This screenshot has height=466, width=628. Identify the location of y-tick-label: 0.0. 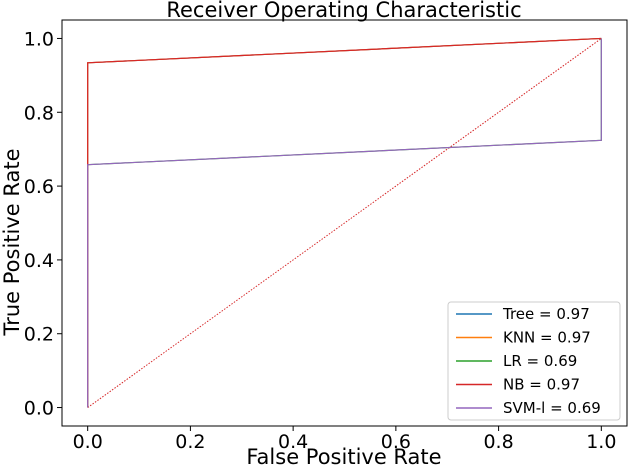
(39, 409).